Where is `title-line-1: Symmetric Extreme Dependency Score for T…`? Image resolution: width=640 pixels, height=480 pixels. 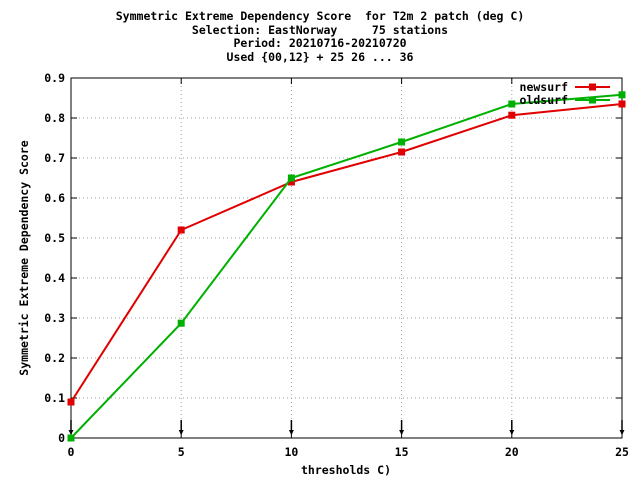 title-line-1: Symmetric Extreme Dependency Score for T… is located at coordinates (320, 16).